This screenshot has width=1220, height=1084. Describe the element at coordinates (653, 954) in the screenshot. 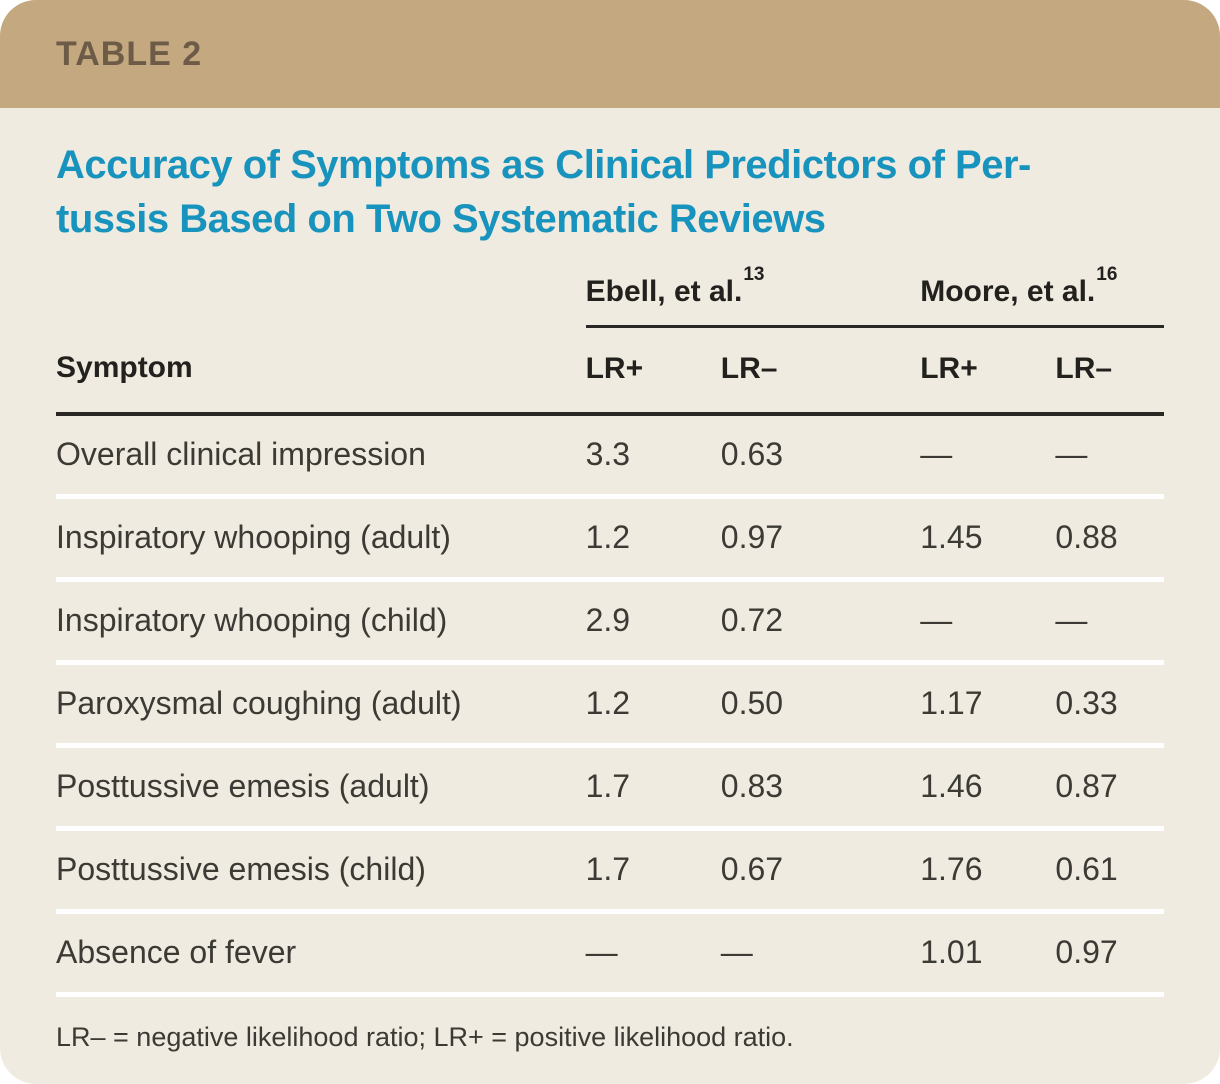

I see `cell-ebell-lr-plus: —` at that location.